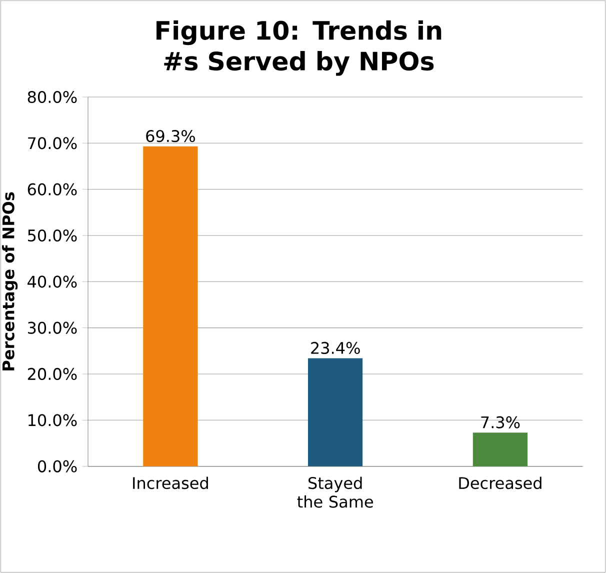 This screenshot has height=573, width=606. I want to click on y-tick-label: 70.0%, so click(52, 143).